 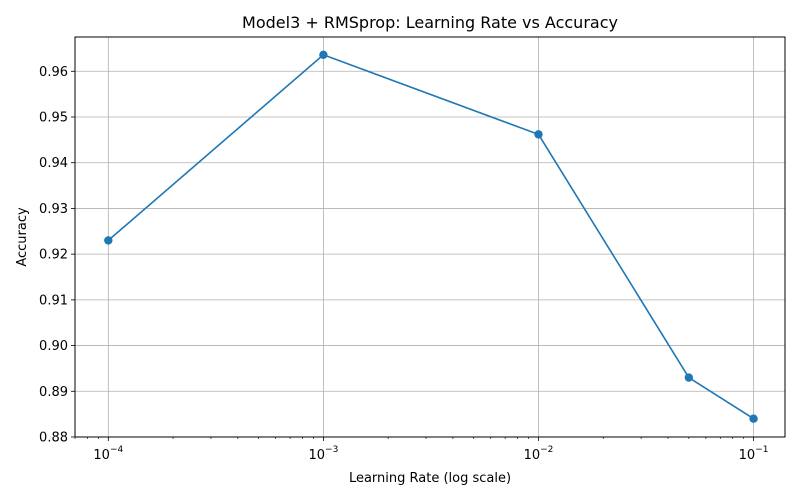 I want to click on y-axis-label: Accuracy, so click(x=22, y=237).